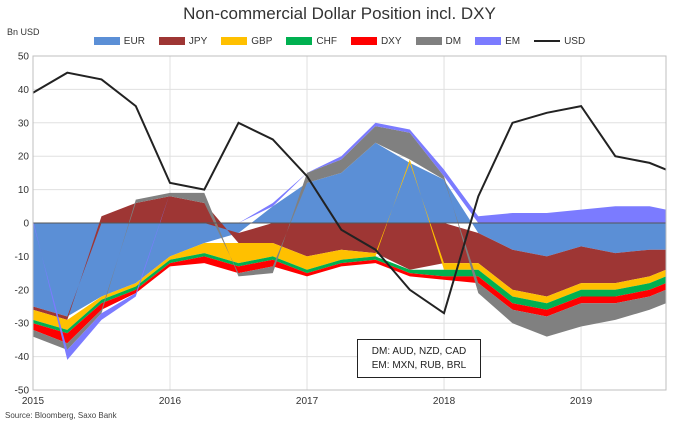 Image resolution: width=679 pixels, height=425 pixels. I want to click on legend-swatch-em, so click(488, 41).